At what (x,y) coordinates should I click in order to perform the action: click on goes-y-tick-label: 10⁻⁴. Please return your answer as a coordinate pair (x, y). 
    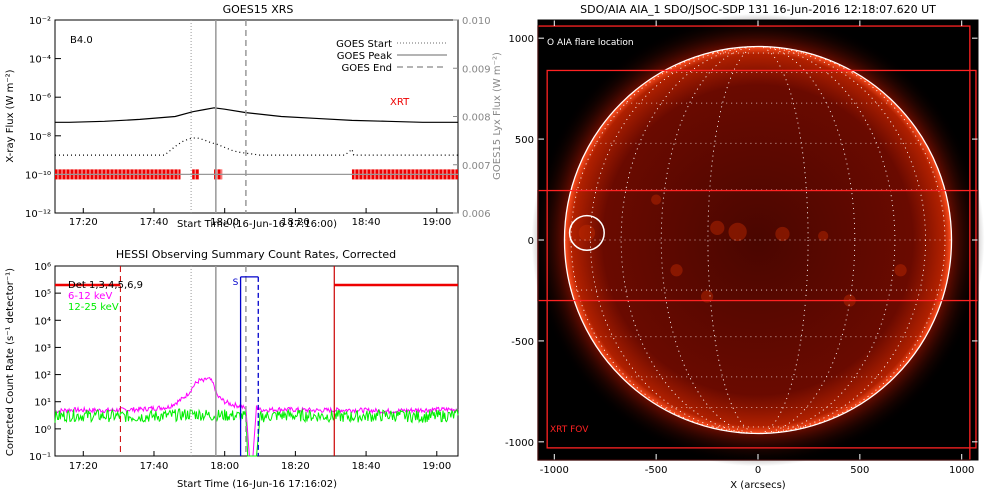
    Looking at the image, I should click on (40, 60).